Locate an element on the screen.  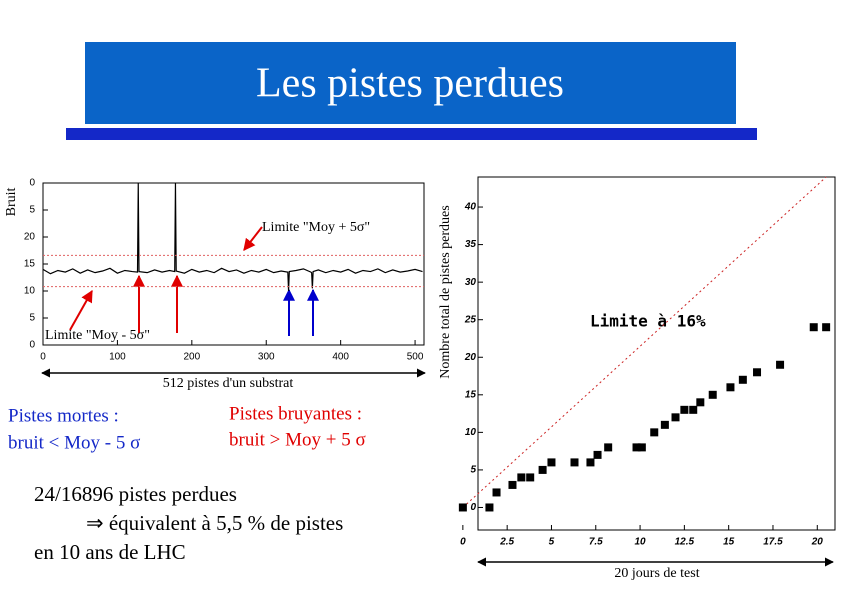
annotation: Limite à 16% is located at coordinates (648, 321).